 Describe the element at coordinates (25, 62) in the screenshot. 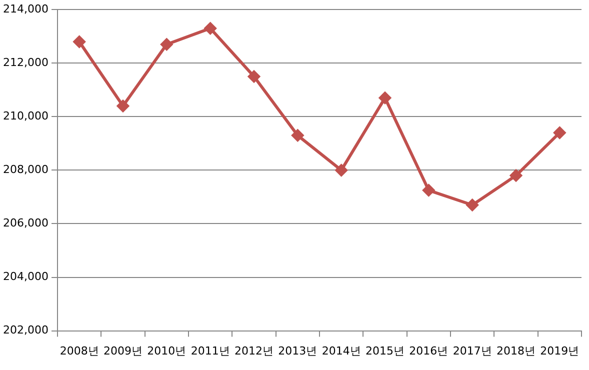

I see `y-tick-label: 212,000` at that location.